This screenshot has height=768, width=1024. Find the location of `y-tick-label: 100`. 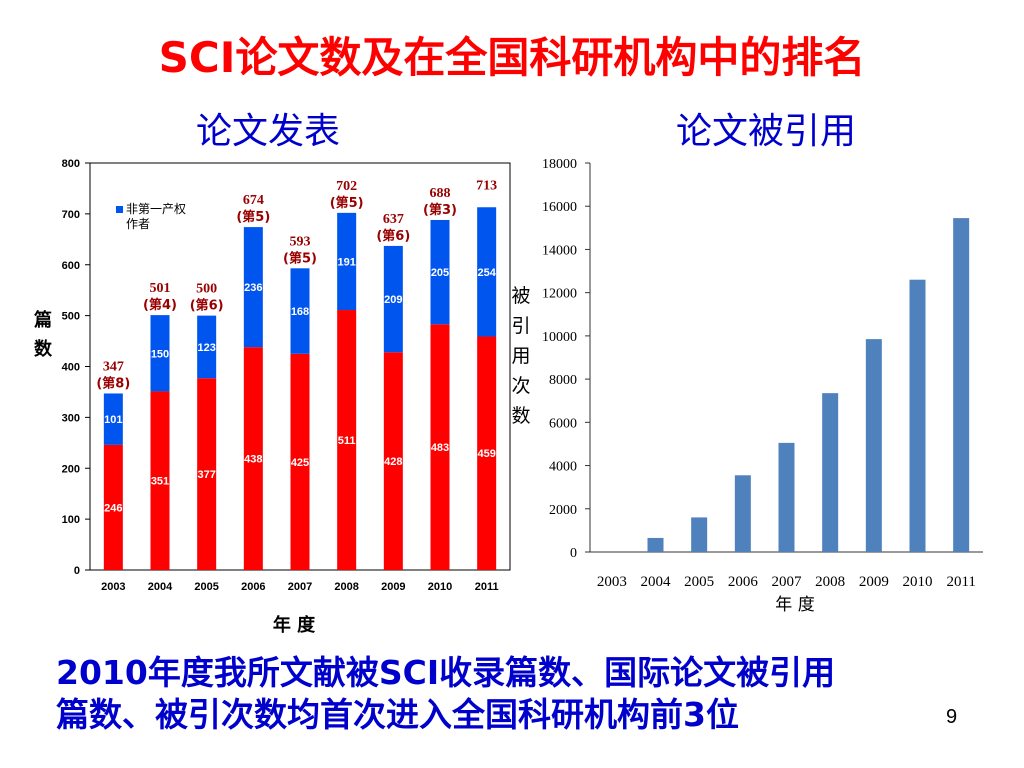

y-tick-label: 100 is located at coordinates (71, 520).